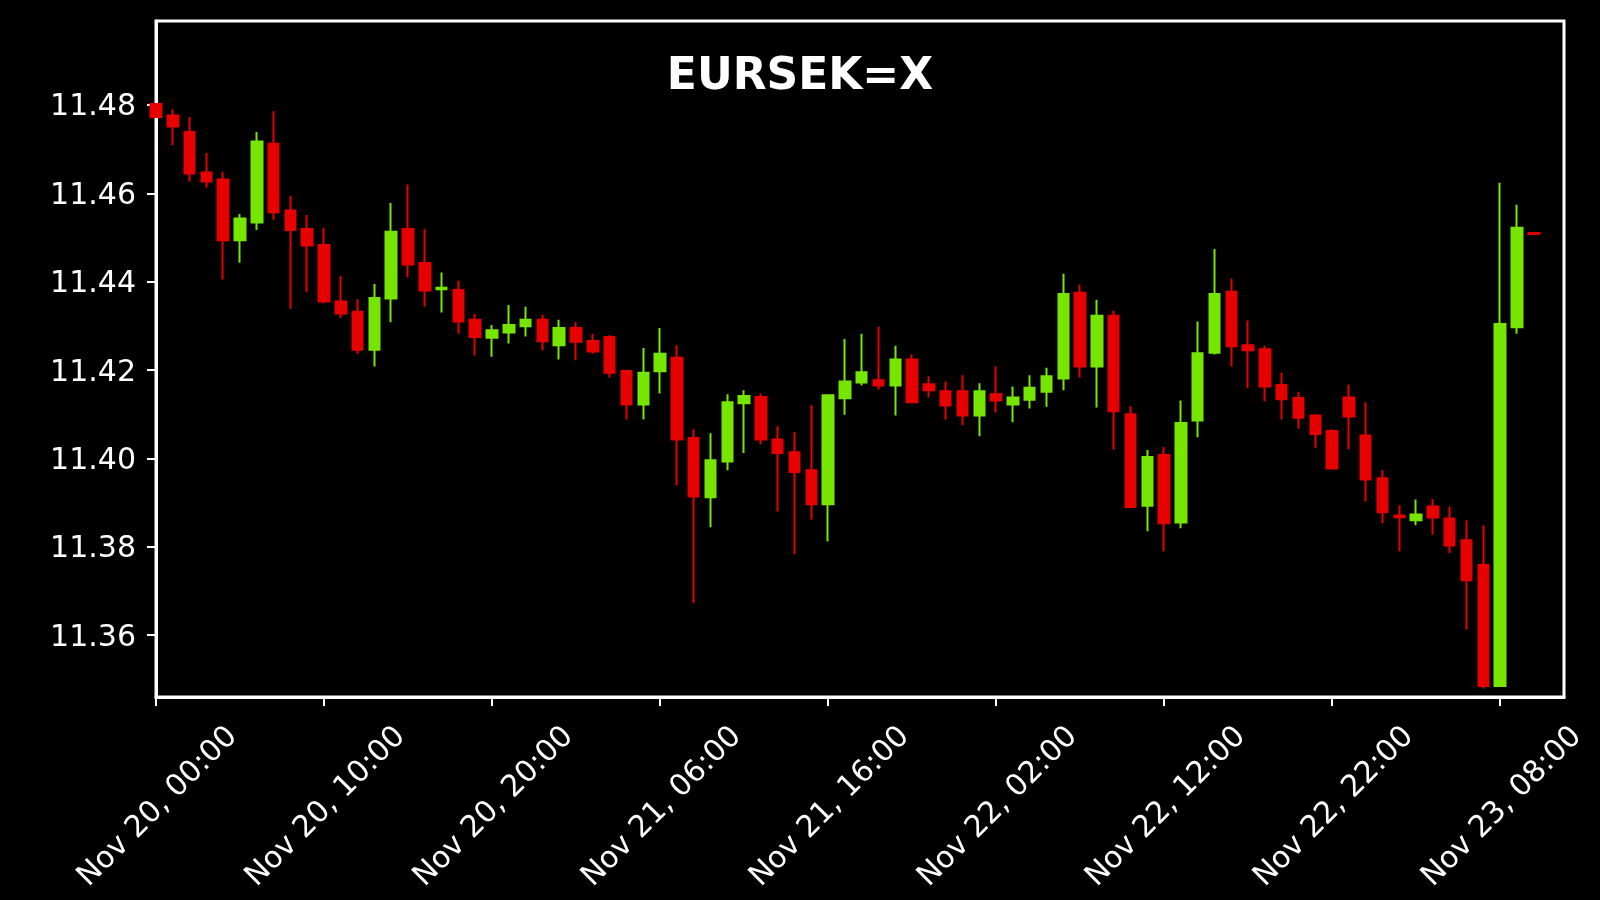  Describe the element at coordinates (93, 193) in the screenshot. I see `y-tick-label: 11.46` at that location.